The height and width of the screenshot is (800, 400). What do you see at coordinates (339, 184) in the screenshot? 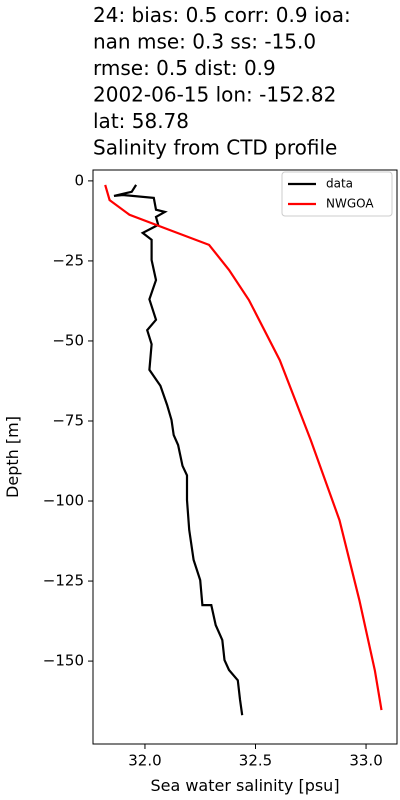
I see `legend-label: data` at bounding box center [339, 184].